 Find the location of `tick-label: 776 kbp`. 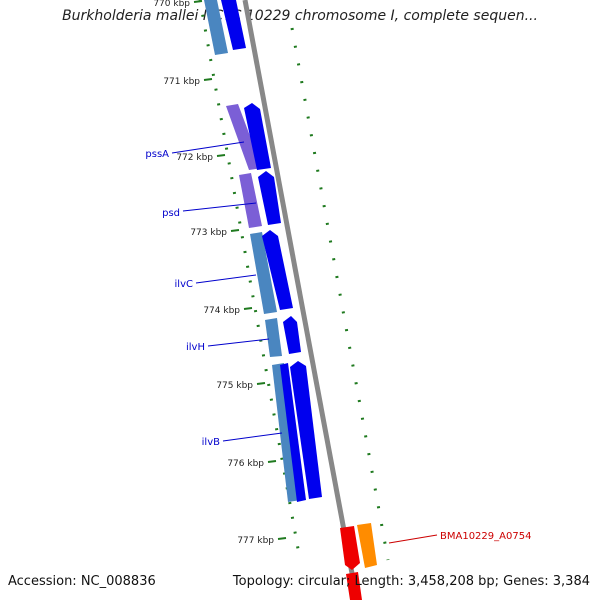

tick-label: 776 kbp is located at coordinates (245, 464).